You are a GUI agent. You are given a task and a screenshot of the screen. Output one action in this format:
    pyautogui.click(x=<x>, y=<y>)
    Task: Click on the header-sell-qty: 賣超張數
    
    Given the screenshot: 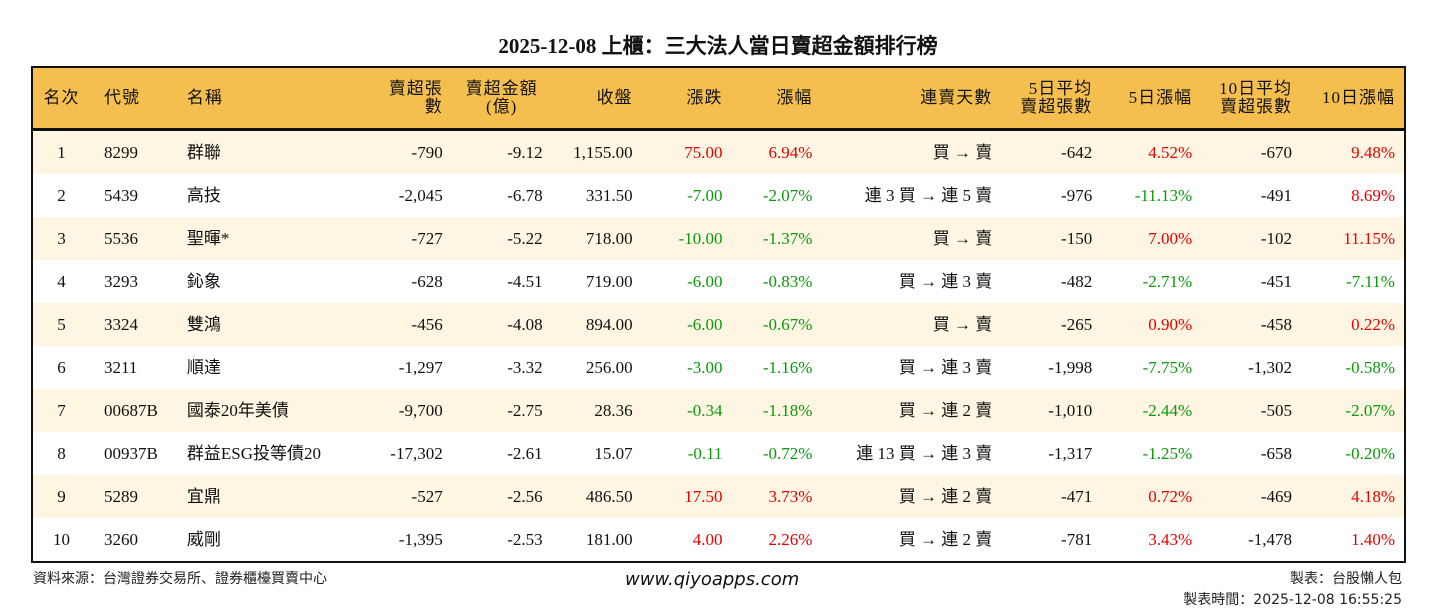 What is the action you would take?
    pyautogui.click(x=415, y=97)
    